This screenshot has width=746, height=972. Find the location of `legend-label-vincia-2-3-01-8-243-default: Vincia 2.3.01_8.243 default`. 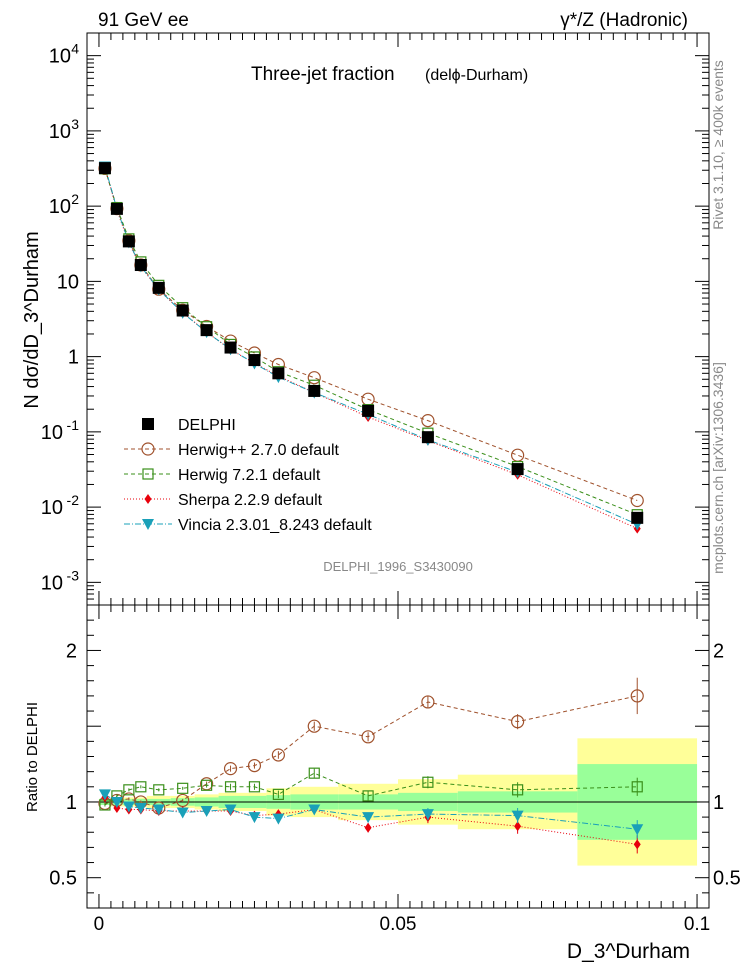

legend-label-vincia-2-3-01-8-243-default: Vincia 2.3.01_8.243 default is located at coordinates (275, 525).